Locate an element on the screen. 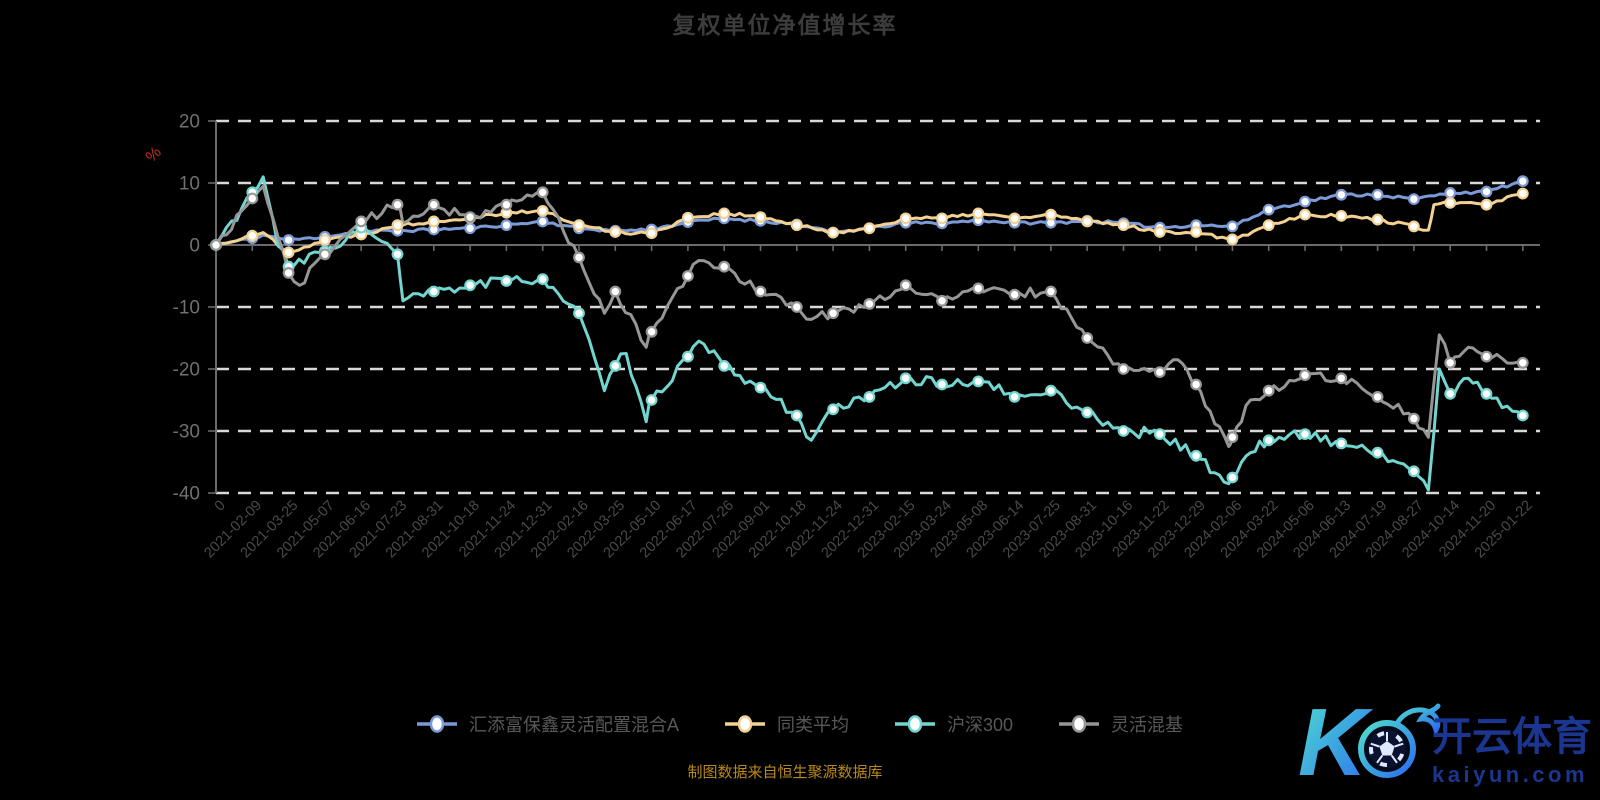 This screenshot has height=800, width=1600. legend-item-hs300: 沪深300 is located at coordinates (953, 724).